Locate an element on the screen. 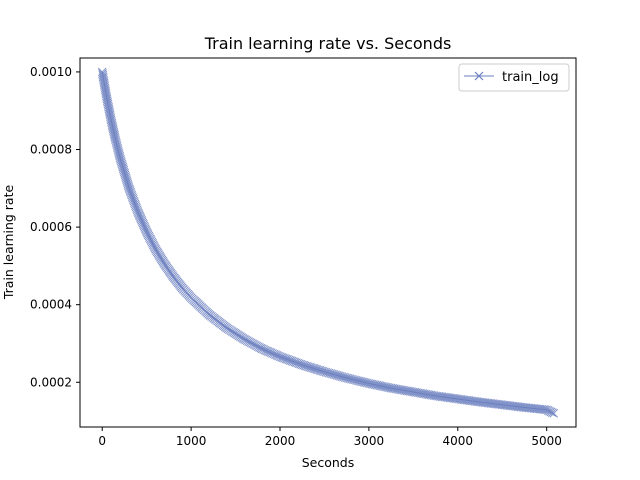 Image resolution: width=640 pixels, height=480 pixels. x-tick-label: 2000 is located at coordinates (280, 441).